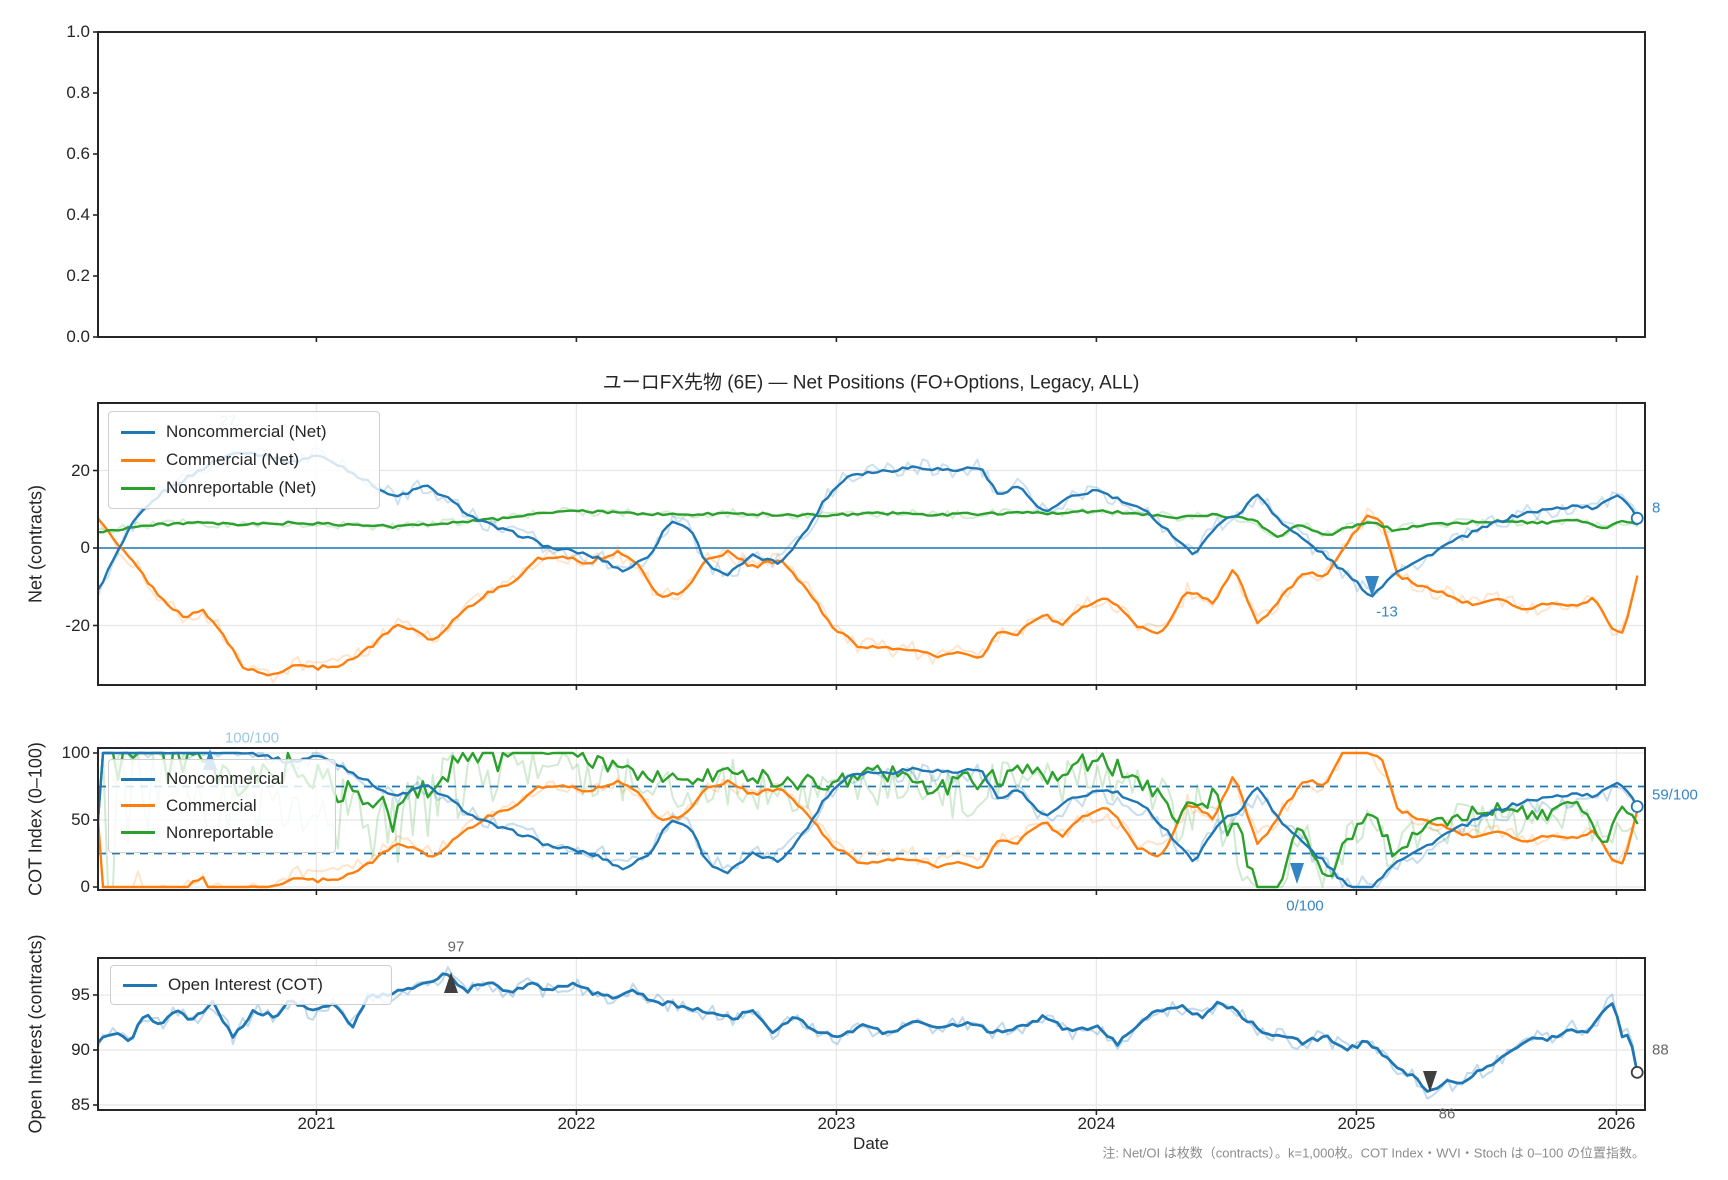 The height and width of the screenshot is (1180, 1728). Describe the element at coordinates (1305, 906) in the screenshot. I see `annotation-label: 0/100` at that location.